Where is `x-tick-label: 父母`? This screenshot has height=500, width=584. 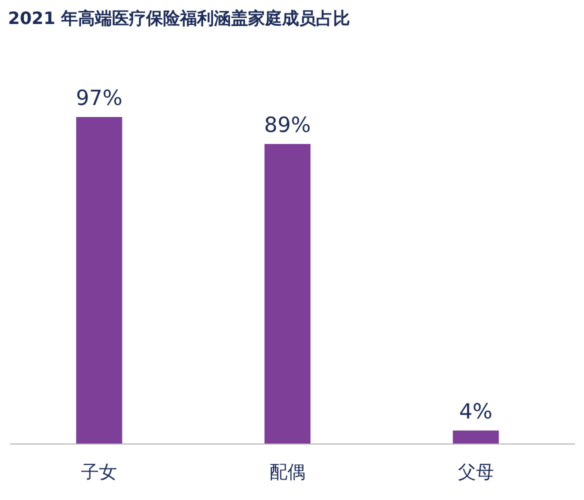 x-tick-label: 父母 is located at coordinates (476, 472).